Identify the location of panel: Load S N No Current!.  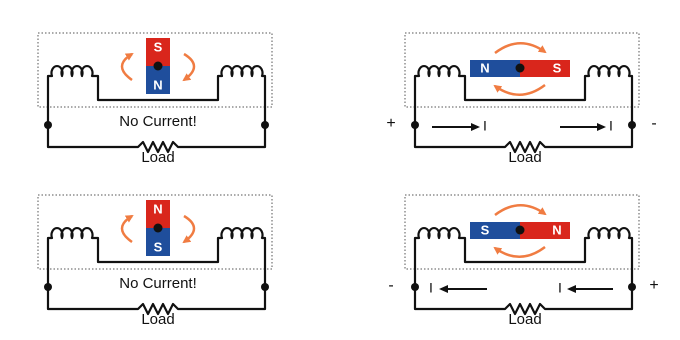
(155, 99).